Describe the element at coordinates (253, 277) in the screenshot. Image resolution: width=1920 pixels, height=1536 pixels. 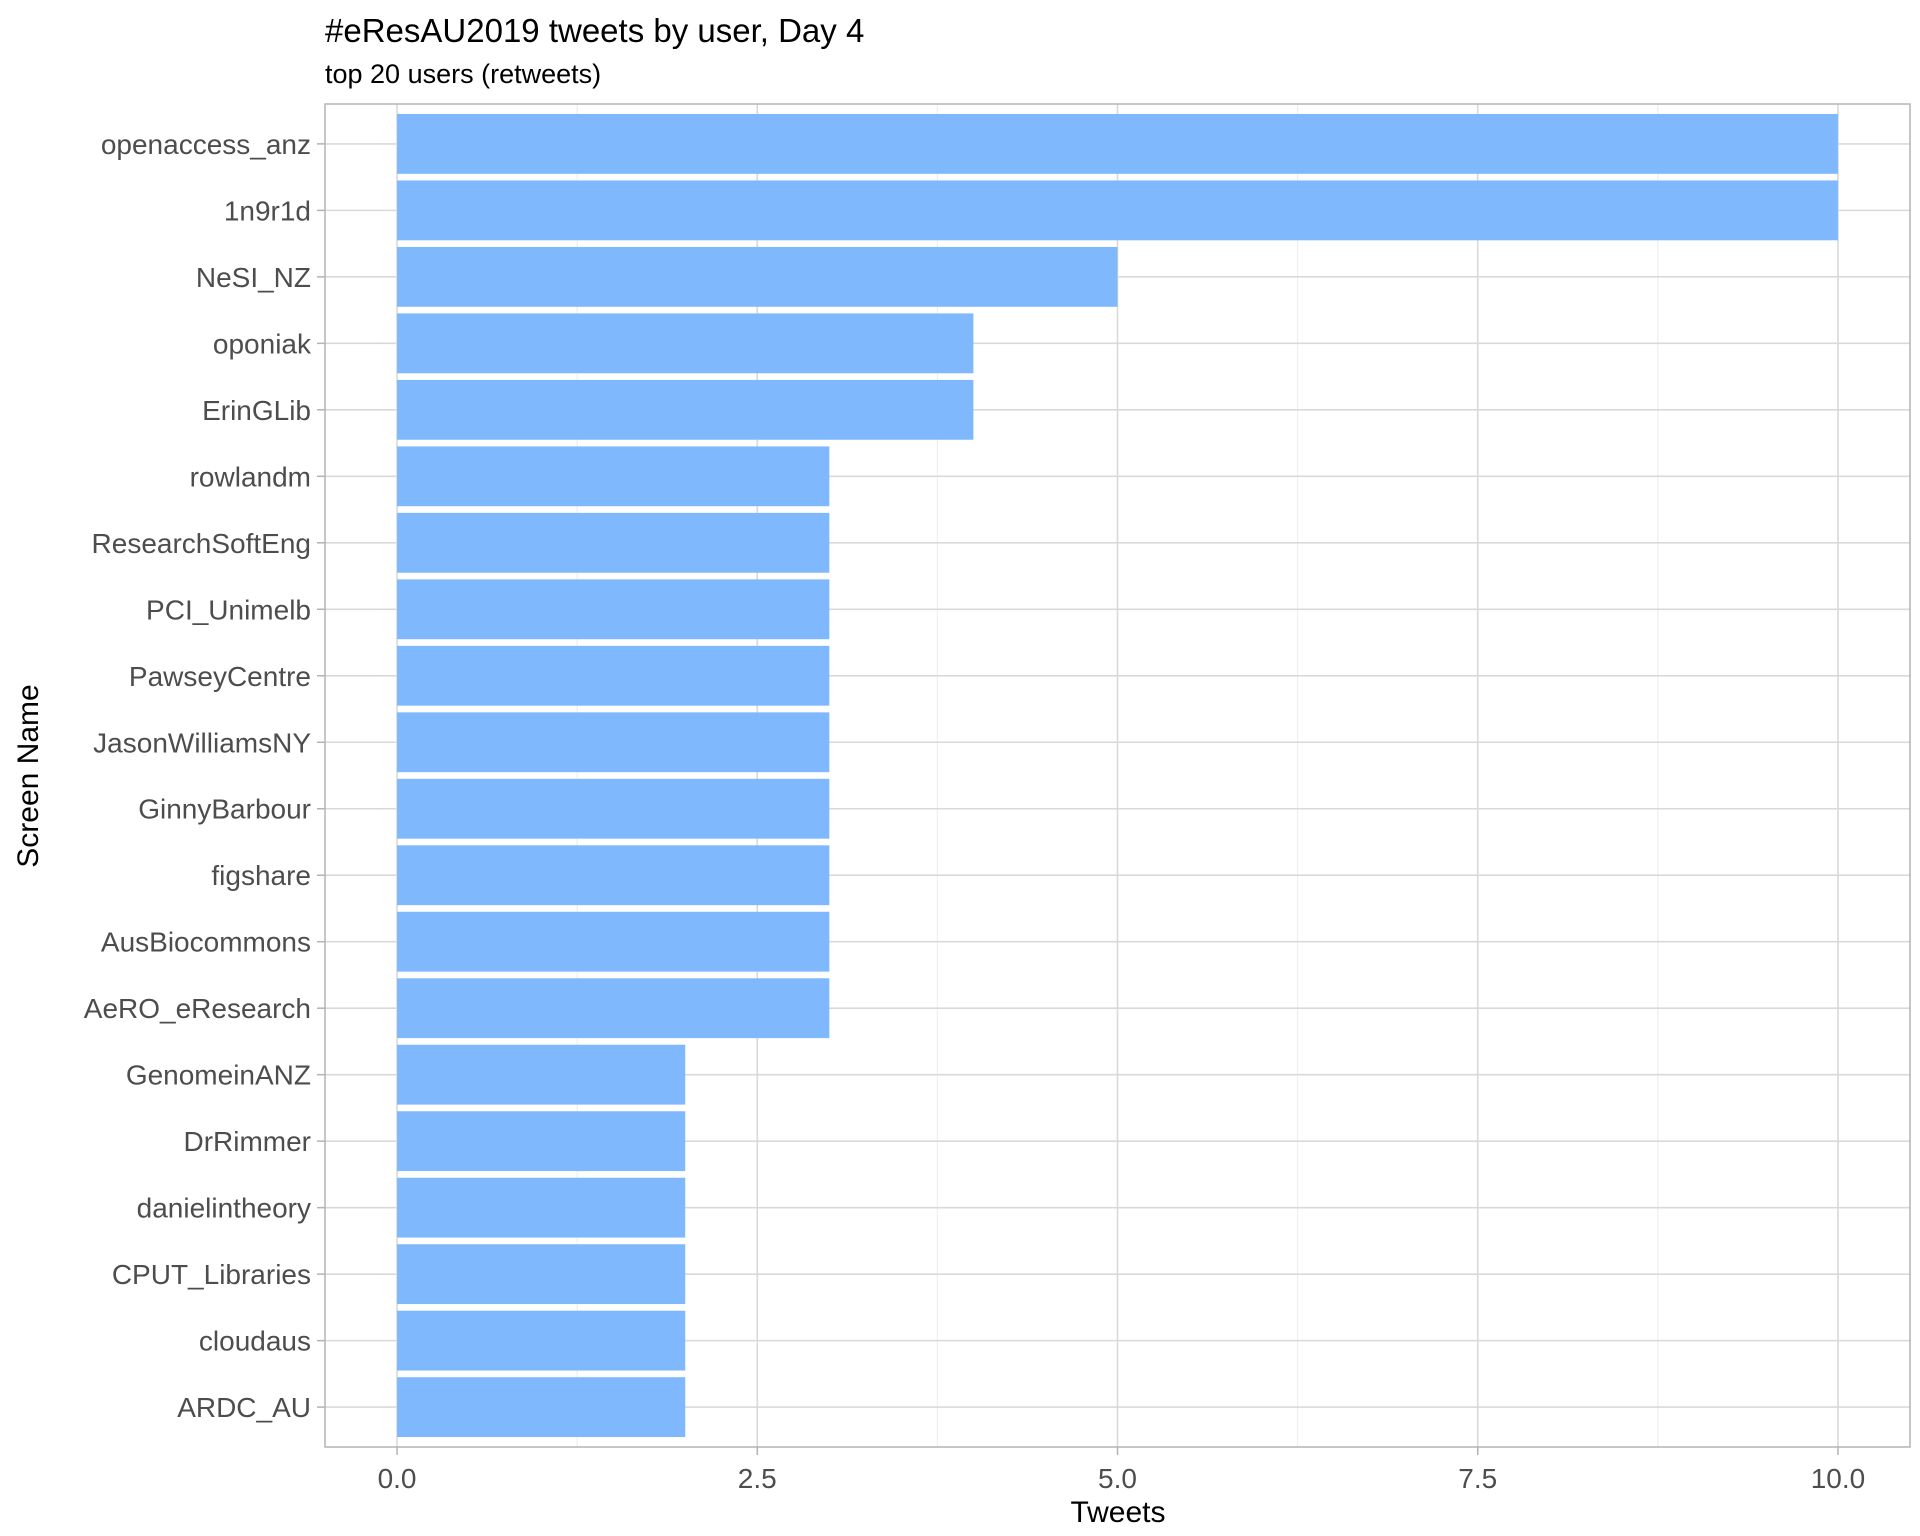
I see `y-tick-label: NeSI_NZ` at that location.